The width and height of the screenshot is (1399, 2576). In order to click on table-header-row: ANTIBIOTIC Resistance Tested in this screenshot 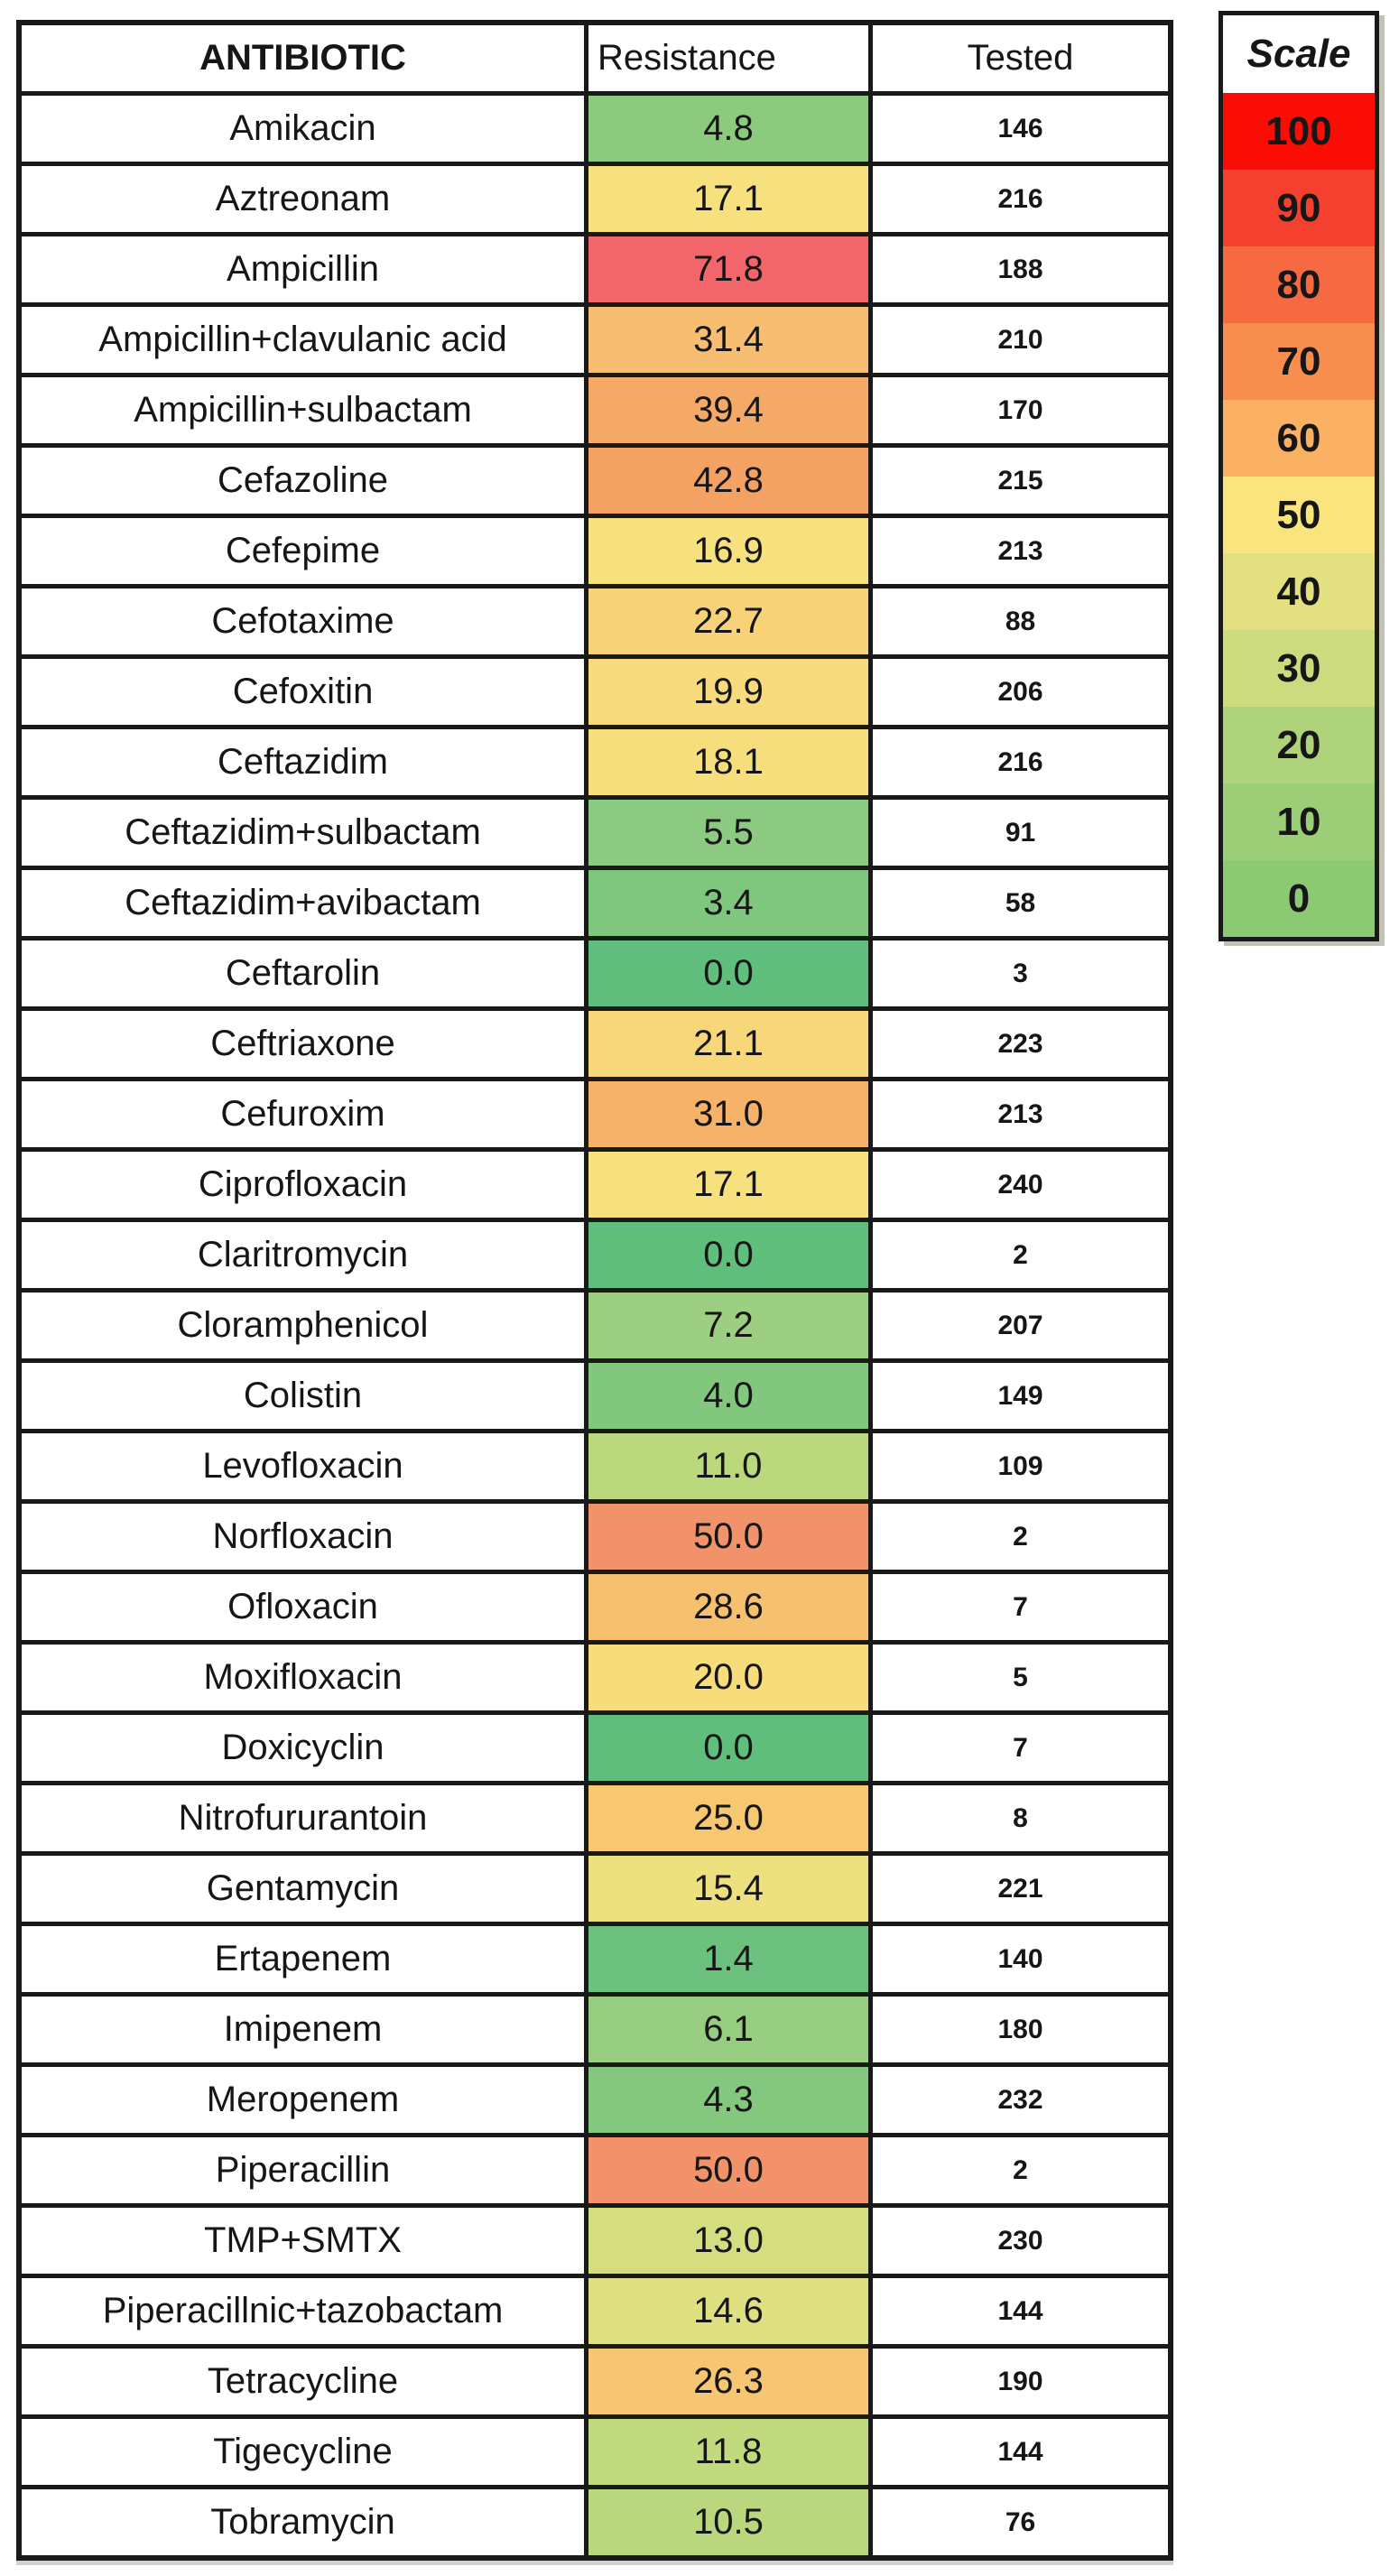, I will do `click(595, 61)`.